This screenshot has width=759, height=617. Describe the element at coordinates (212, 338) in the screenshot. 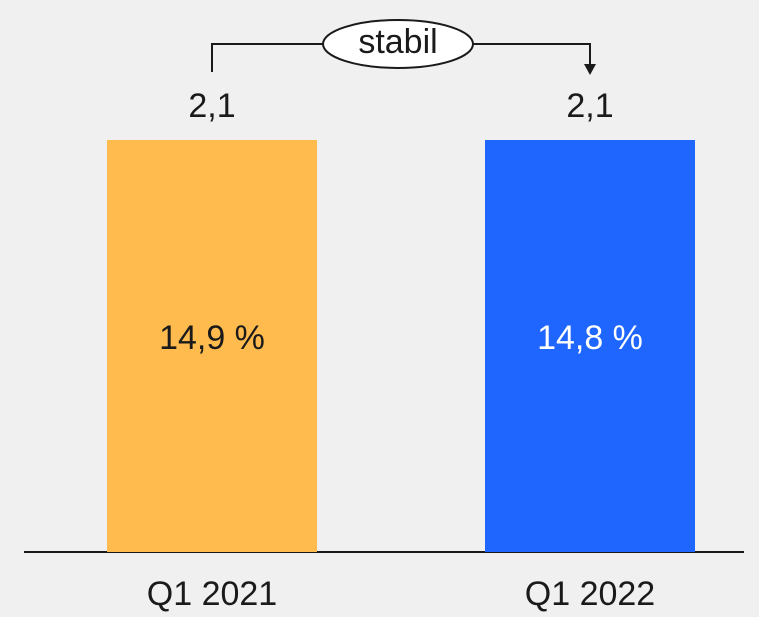

I see `inner-label: 14,9 %` at that location.